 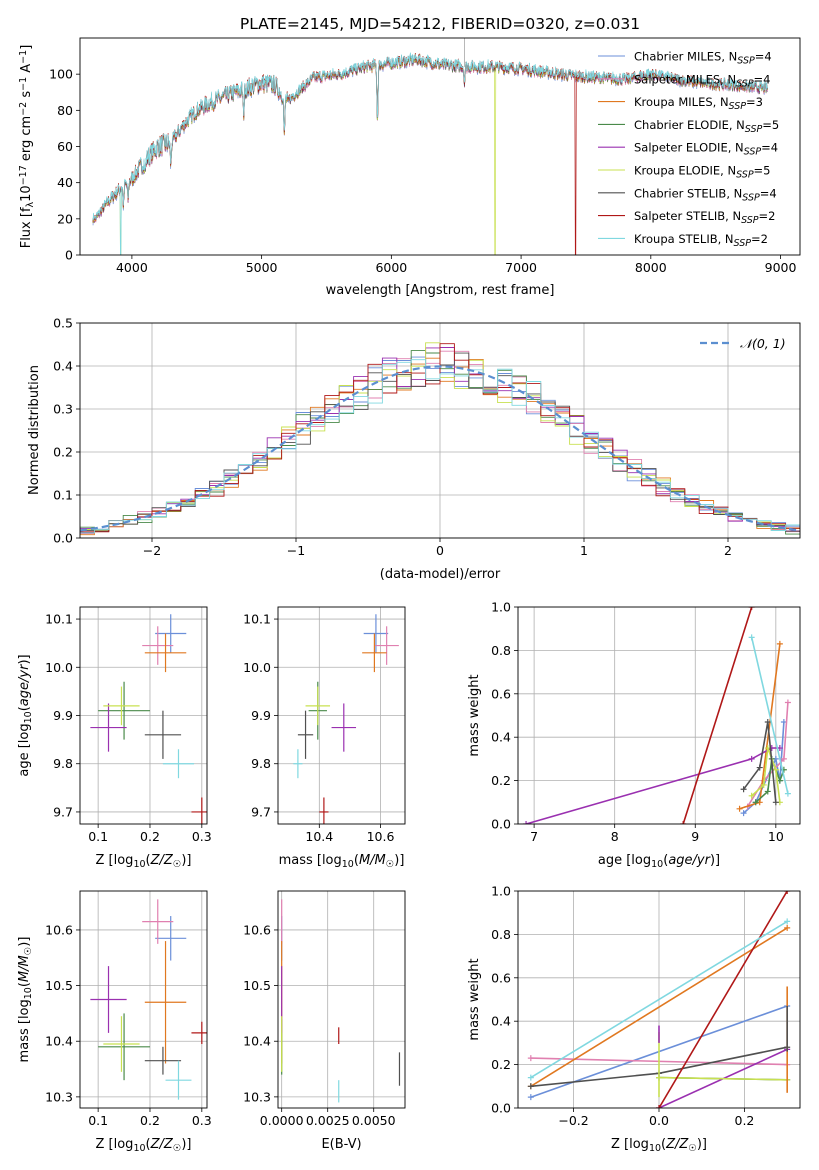 What do you see at coordinates (501, 607) in the screenshot?
I see `y-tick-label: 1.0` at bounding box center [501, 607].